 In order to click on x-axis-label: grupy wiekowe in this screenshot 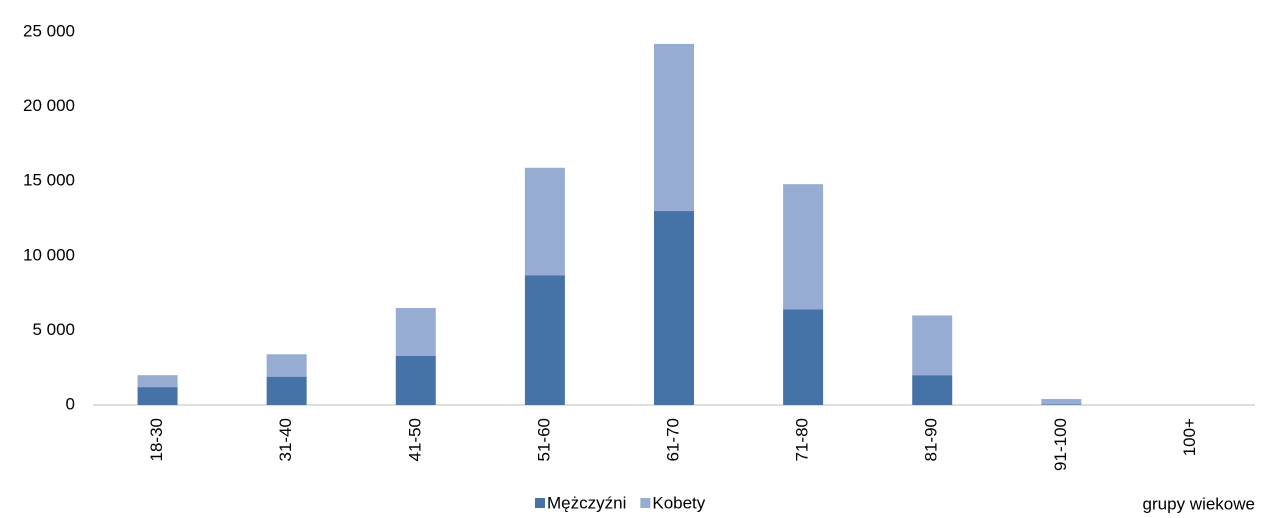, I will do `click(1199, 503)`.